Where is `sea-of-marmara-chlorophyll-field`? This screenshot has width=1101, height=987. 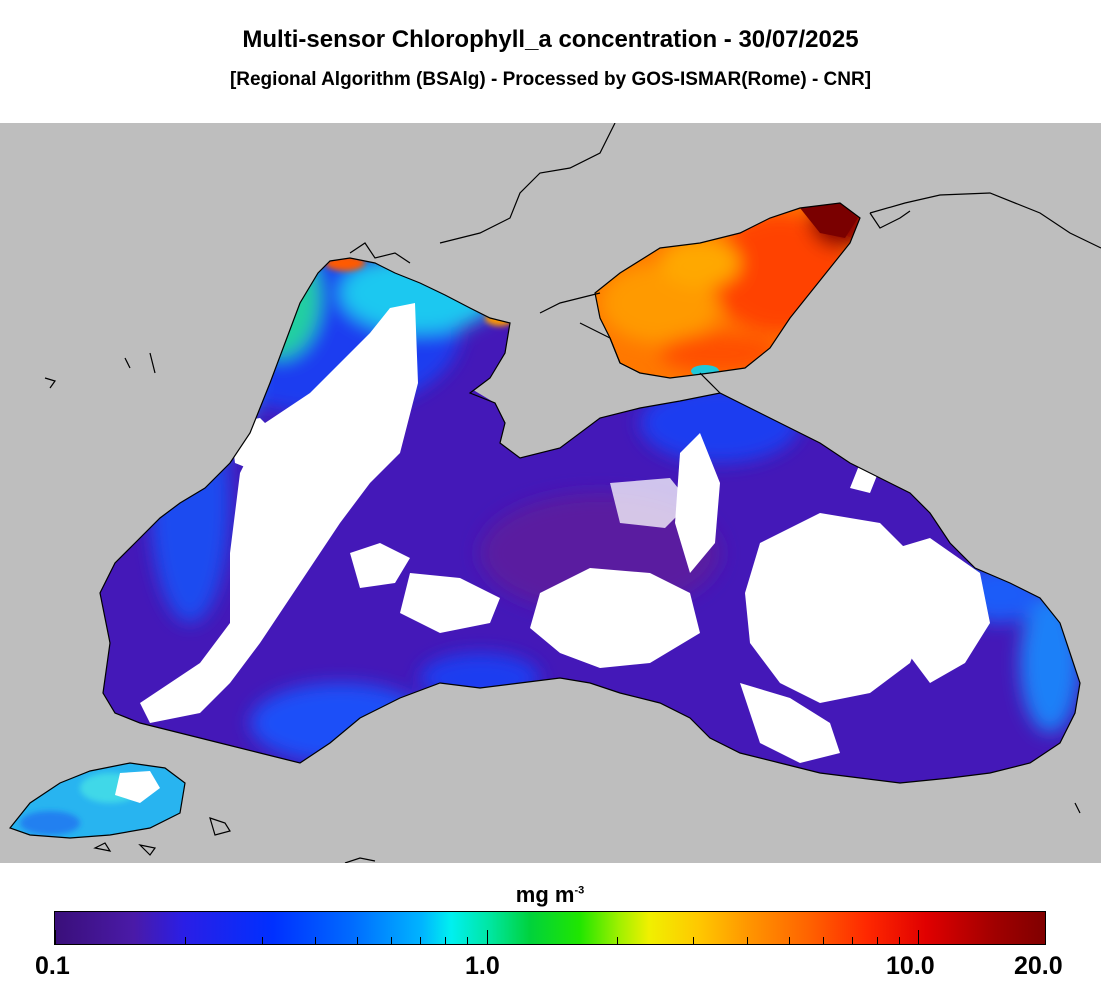
sea-of-marmara-chlorophyll-field is located at coordinates (97, 800).